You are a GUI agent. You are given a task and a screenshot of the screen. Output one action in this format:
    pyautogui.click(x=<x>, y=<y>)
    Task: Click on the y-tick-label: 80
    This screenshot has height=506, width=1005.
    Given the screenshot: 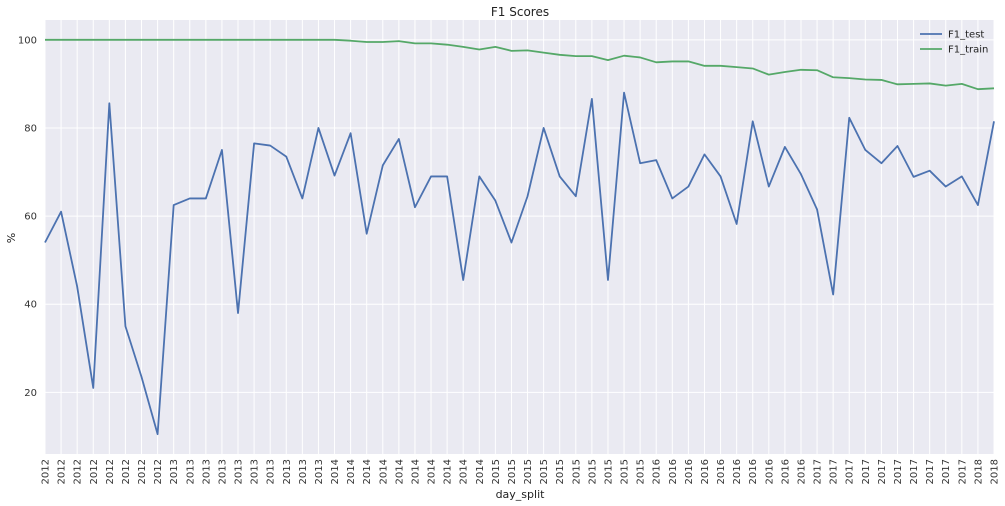 What is the action you would take?
    pyautogui.click(x=30, y=128)
    